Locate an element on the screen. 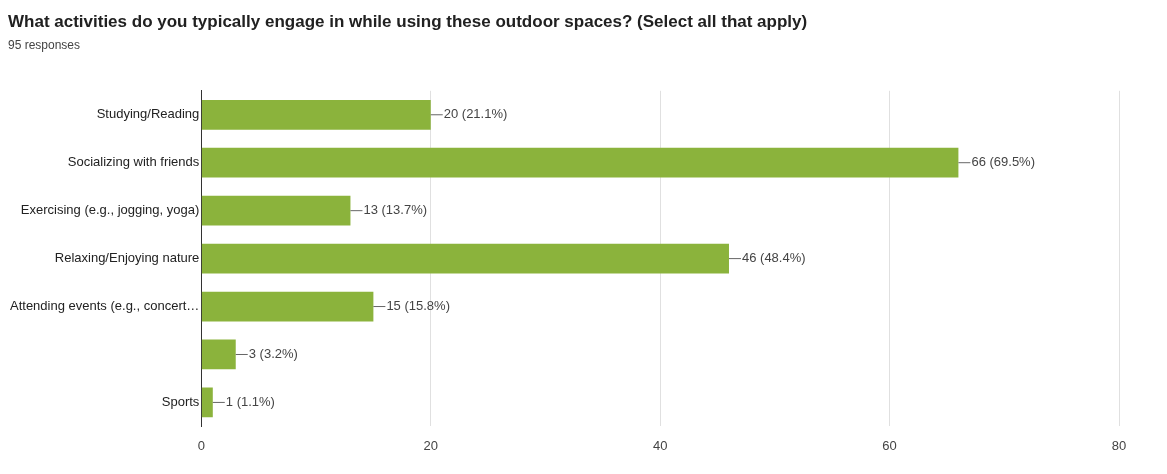 This screenshot has height=474, width=1167. data-label: 1 (1.1%) is located at coordinates (250, 402).